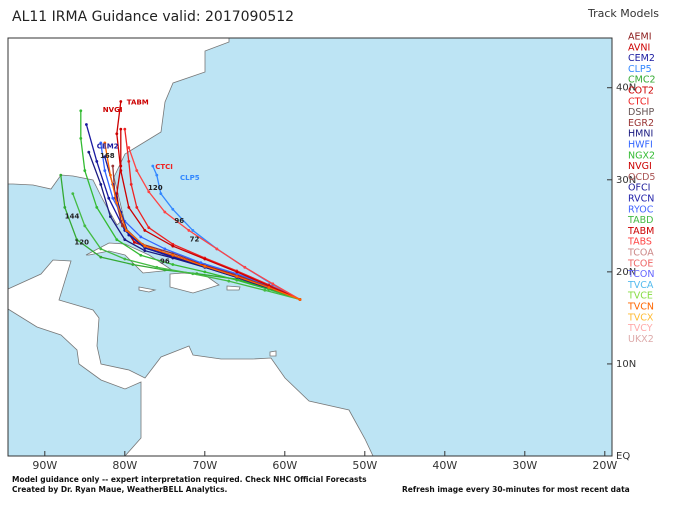  Describe the element at coordinates (638, 101) in the screenshot. I see `legend-entry: CTCI` at that location.